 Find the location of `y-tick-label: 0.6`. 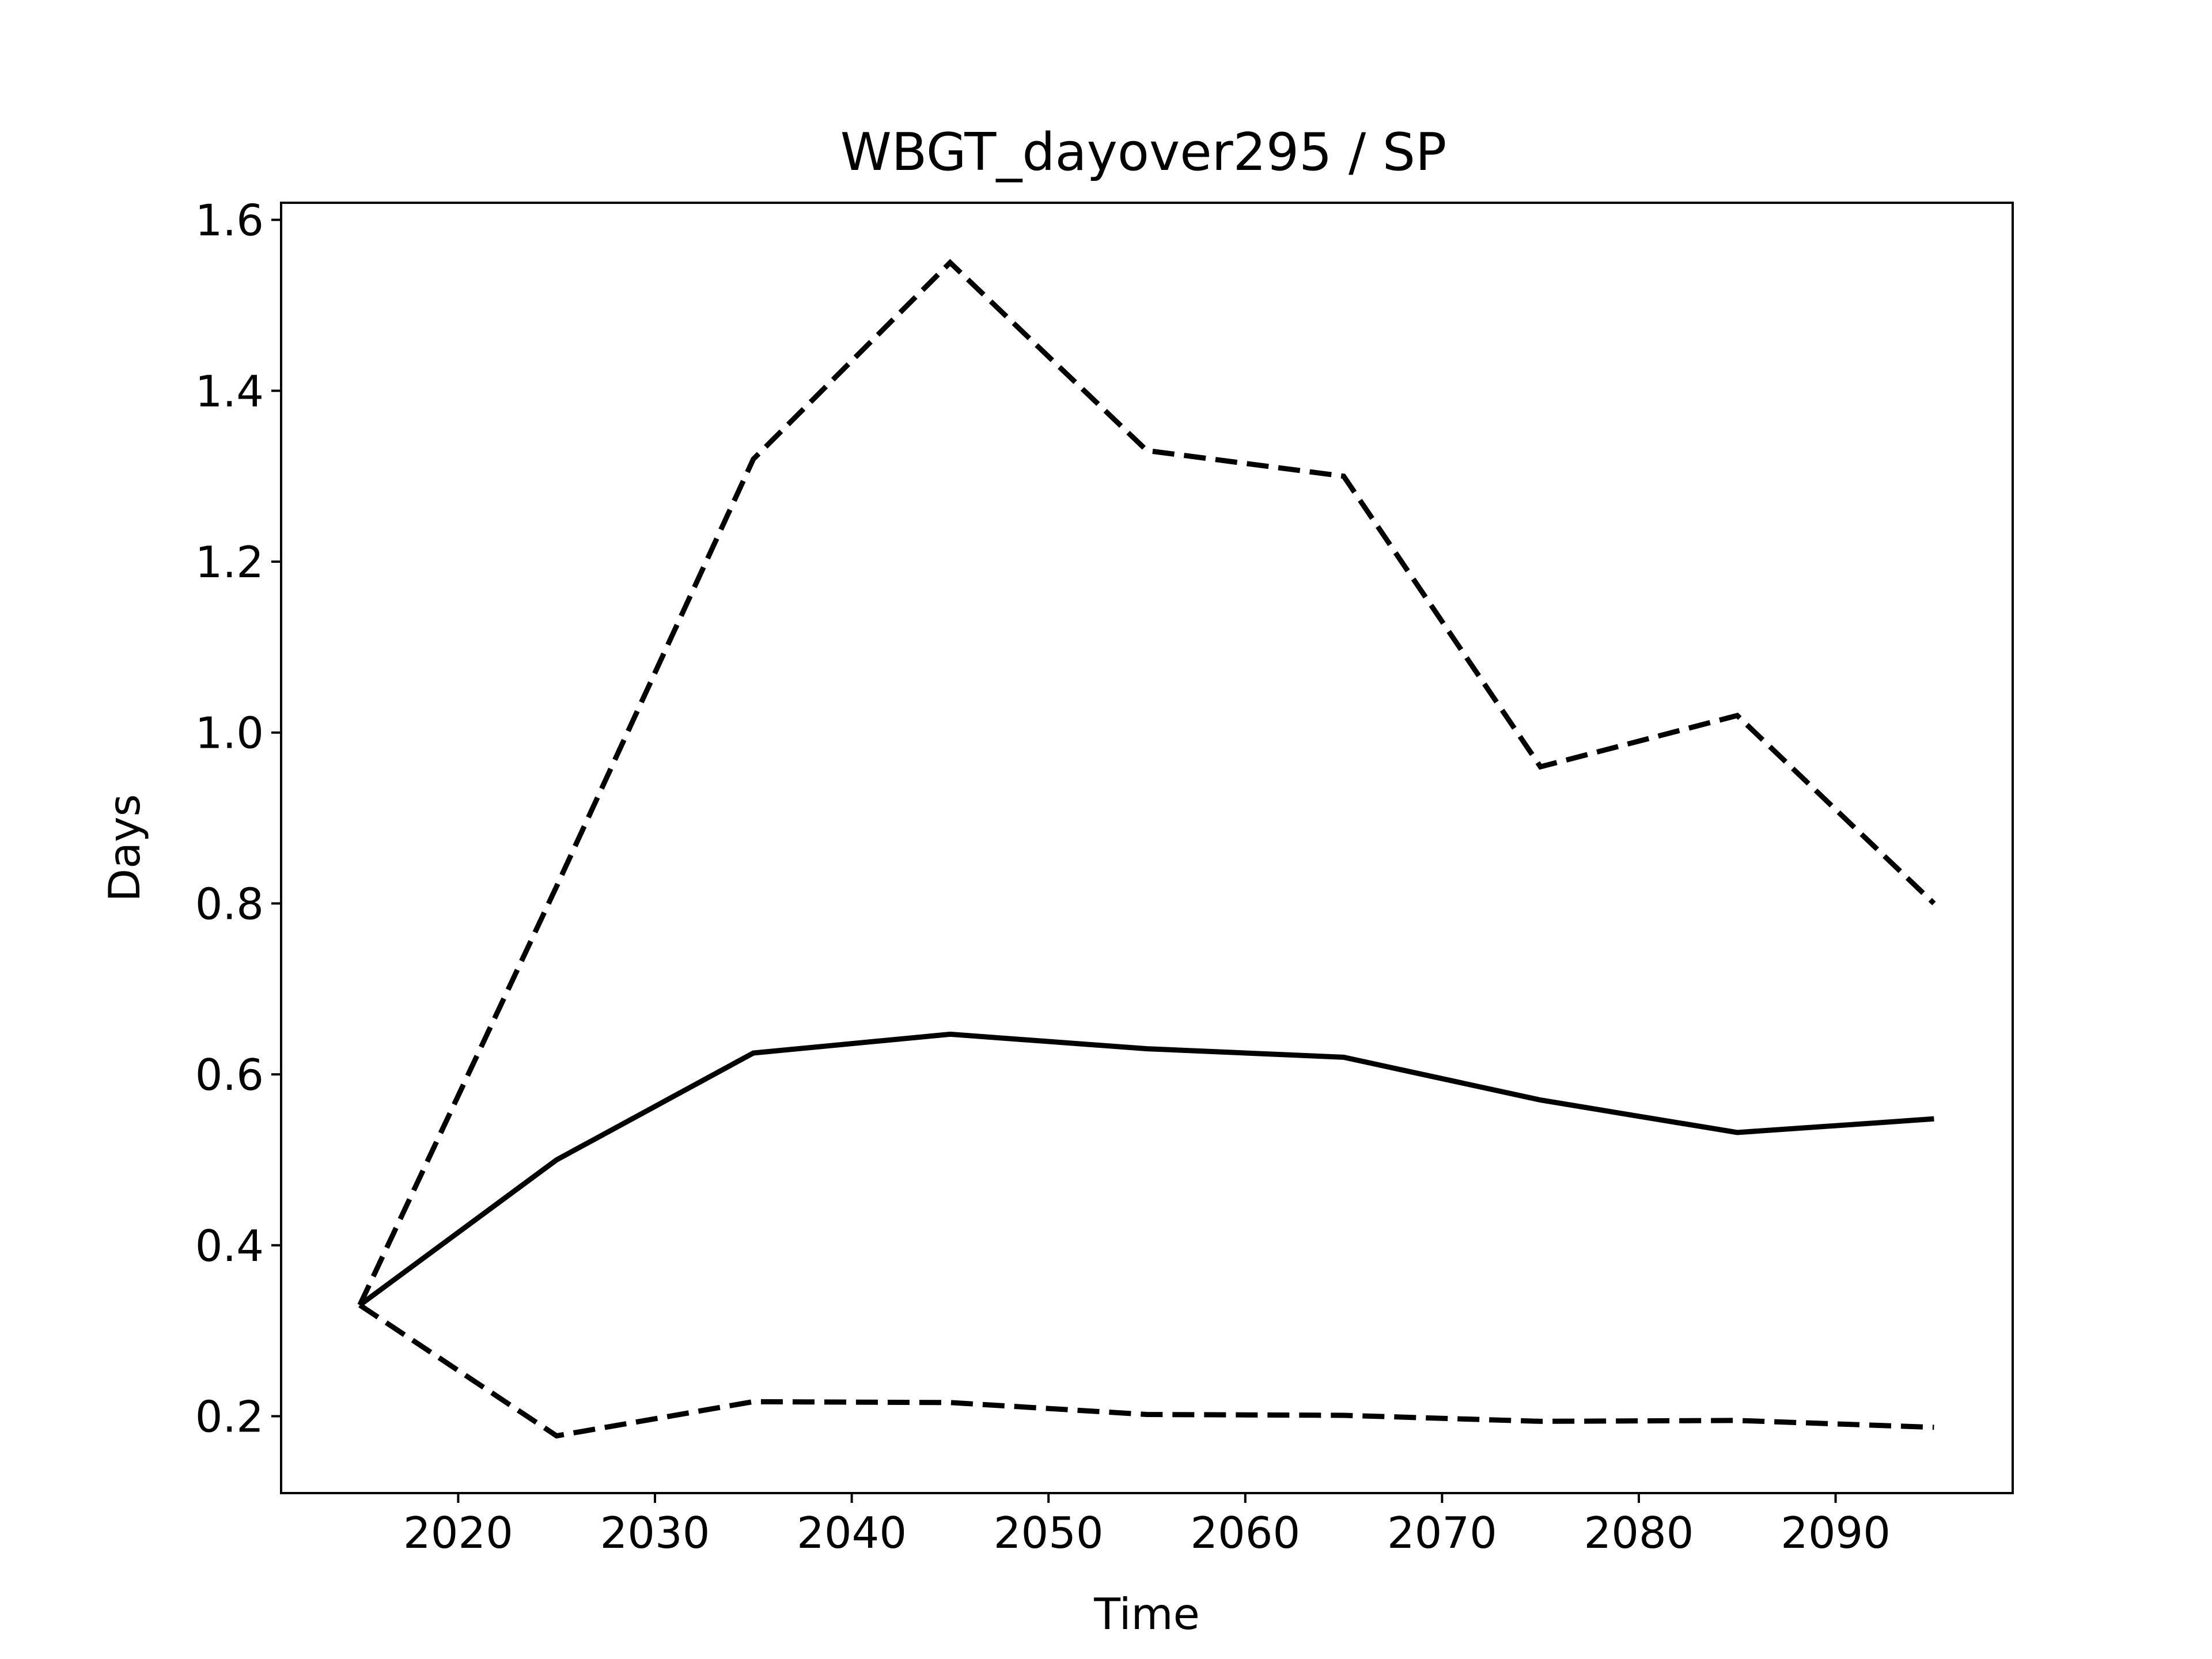

y-tick-label: 0.6 is located at coordinates (229, 1075).